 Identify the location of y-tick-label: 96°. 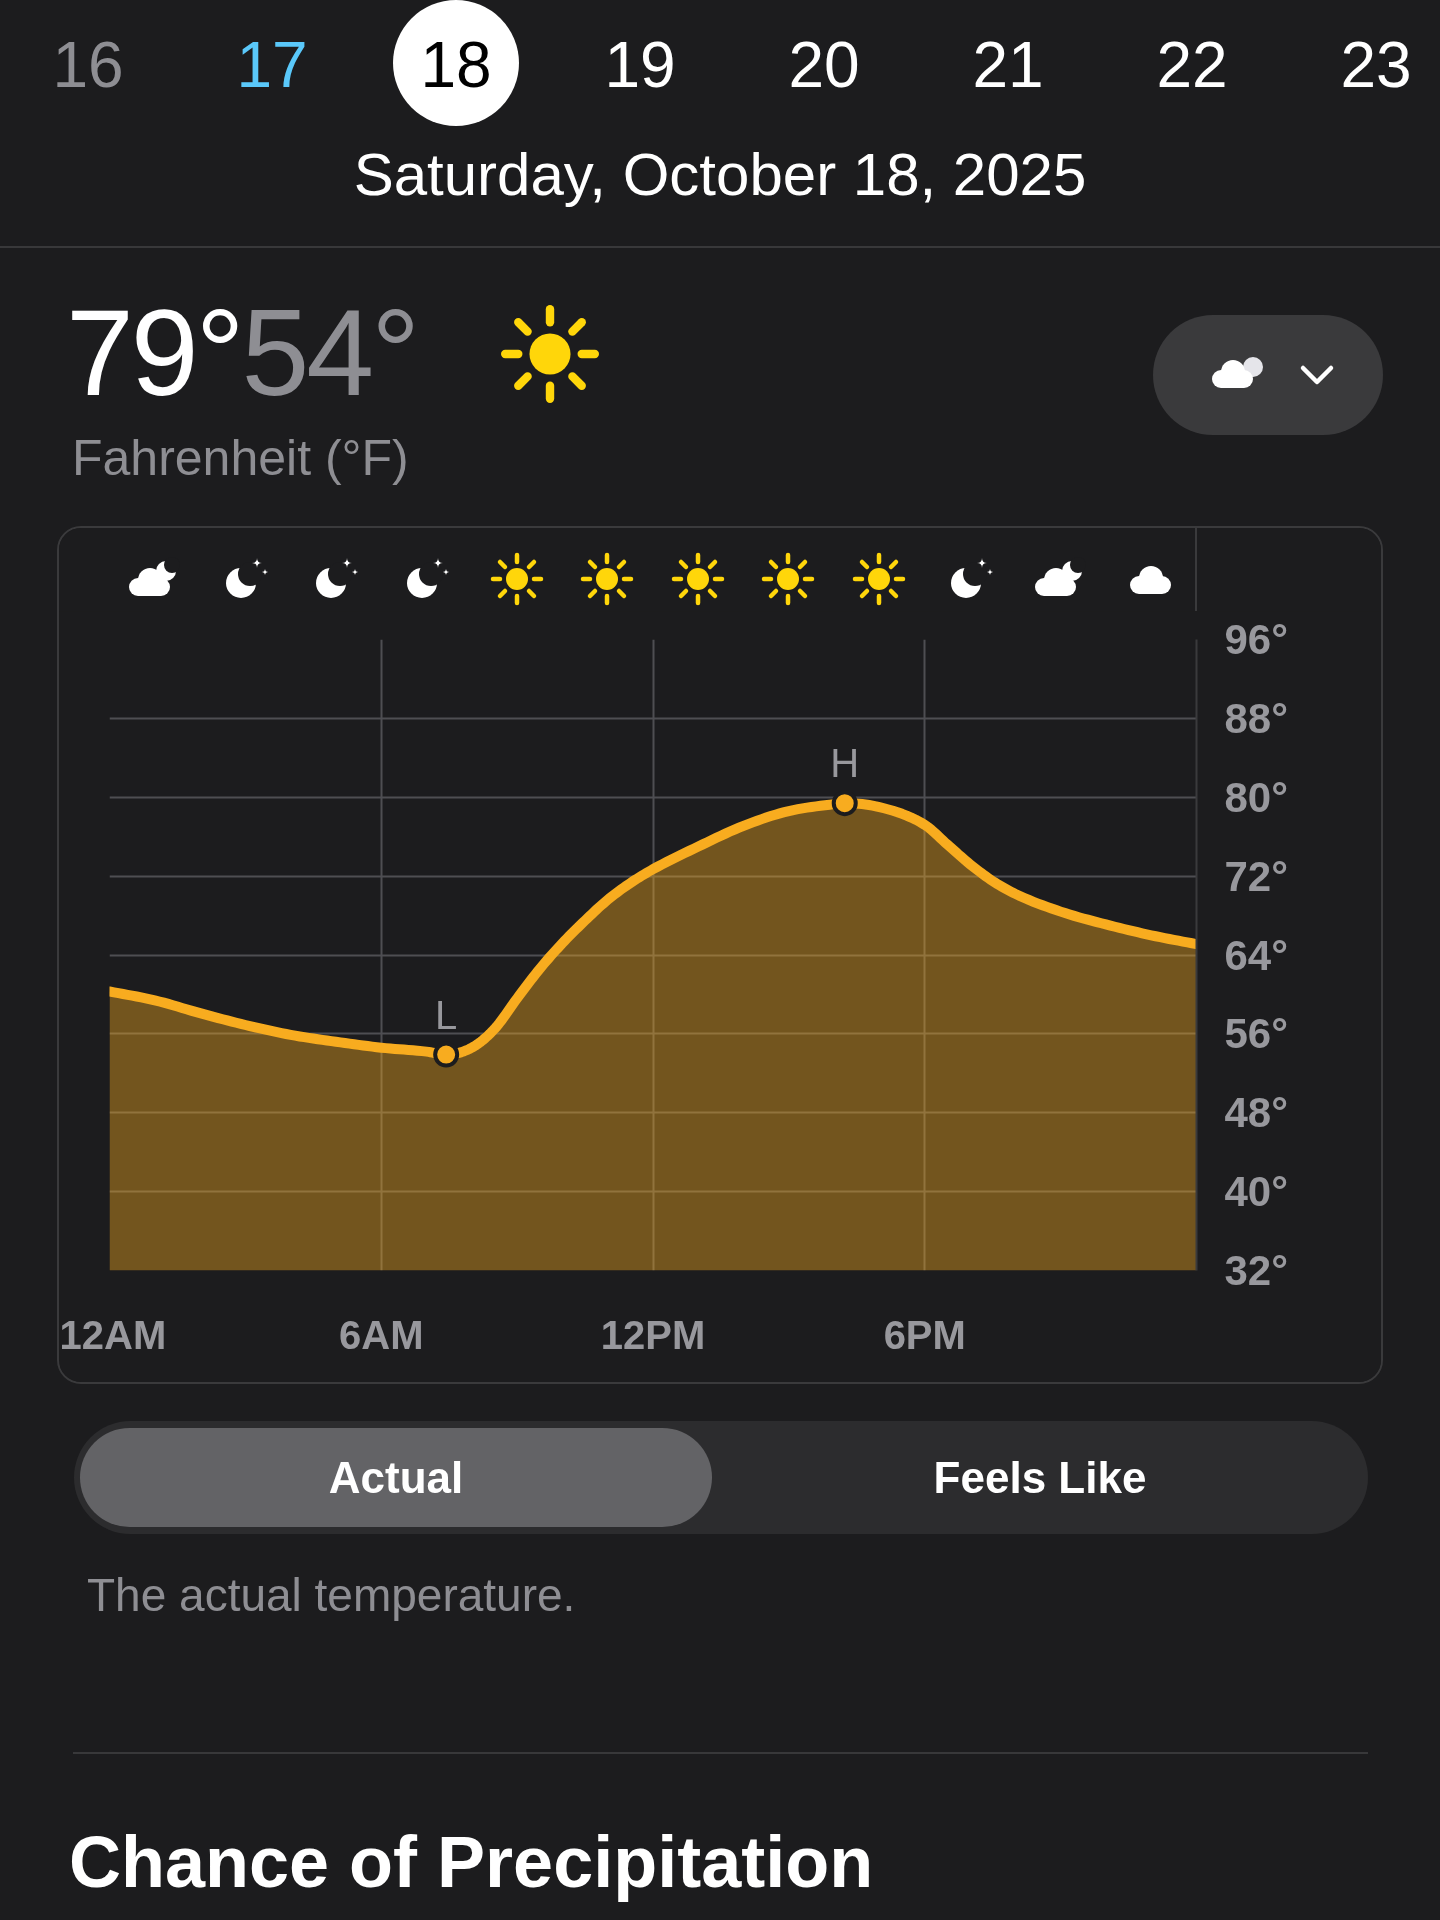
(1256, 639).